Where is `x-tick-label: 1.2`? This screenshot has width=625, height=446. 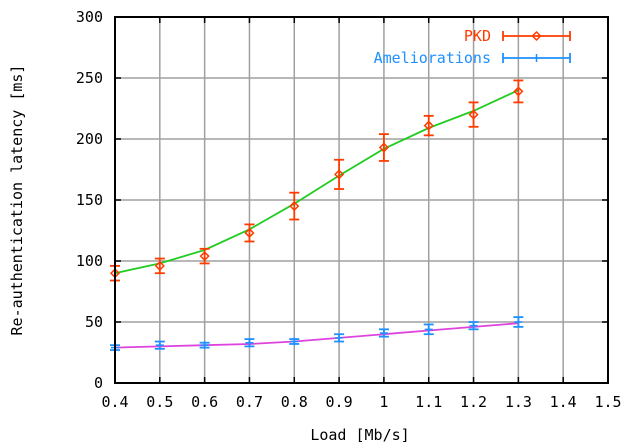
x-tick-label: 1.2 is located at coordinates (473, 402).